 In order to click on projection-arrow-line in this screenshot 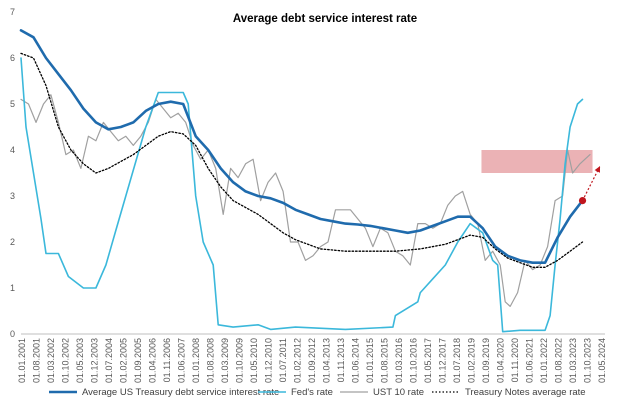, I will do `click(591, 183)`.